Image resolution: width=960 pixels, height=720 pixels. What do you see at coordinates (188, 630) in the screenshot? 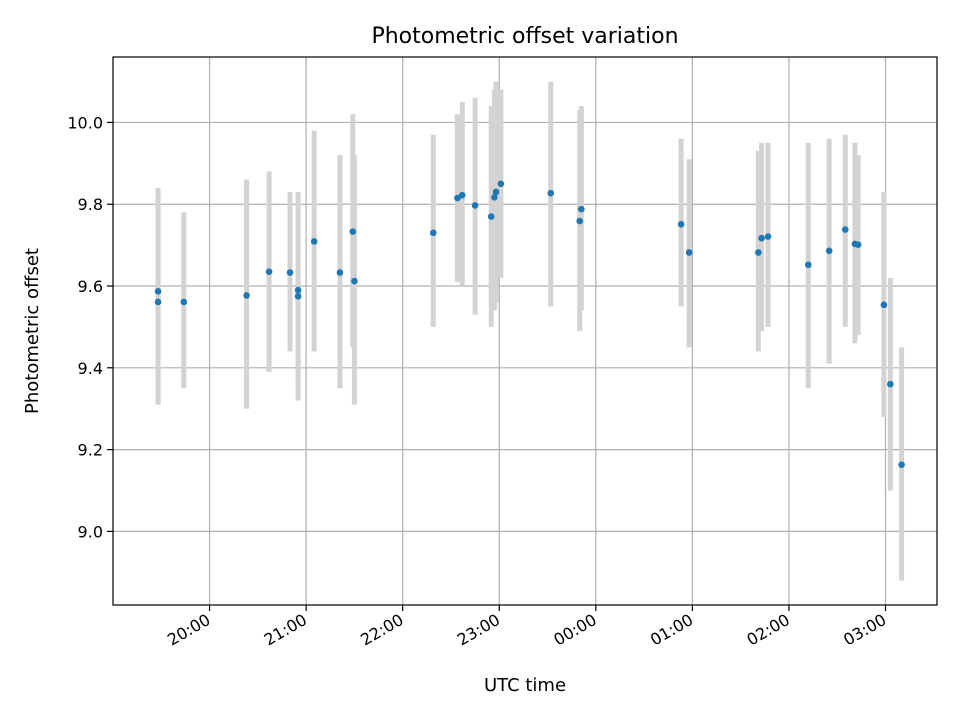
I see `x-tick-label: 20:00` at bounding box center [188, 630].